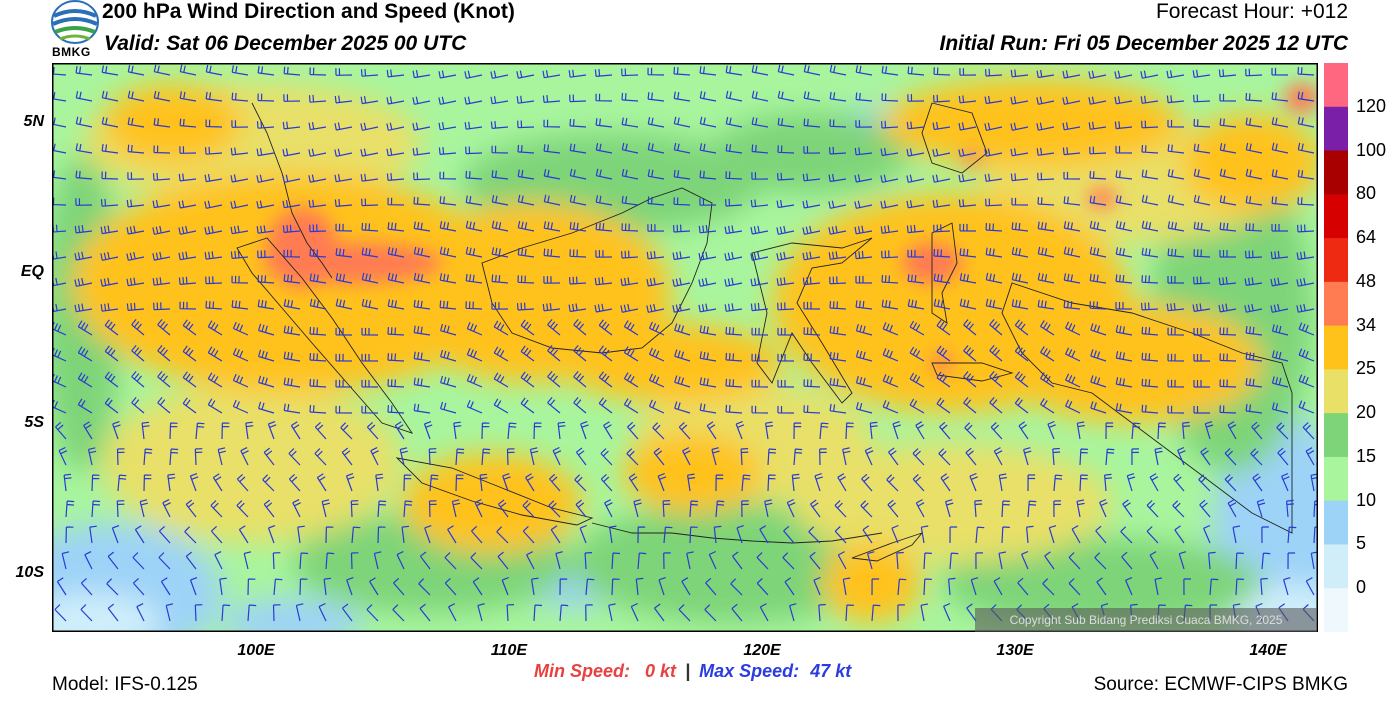 The height and width of the screenshot is (709, 1400). Describe the element at coordinates (33, 121) in the screenshot. I see `lat-label-5n: 5N` at that location.